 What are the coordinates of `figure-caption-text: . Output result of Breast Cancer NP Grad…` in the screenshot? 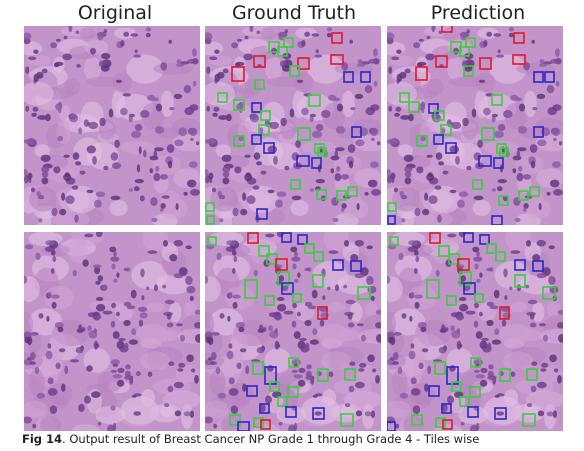 It's located at (271, 439).